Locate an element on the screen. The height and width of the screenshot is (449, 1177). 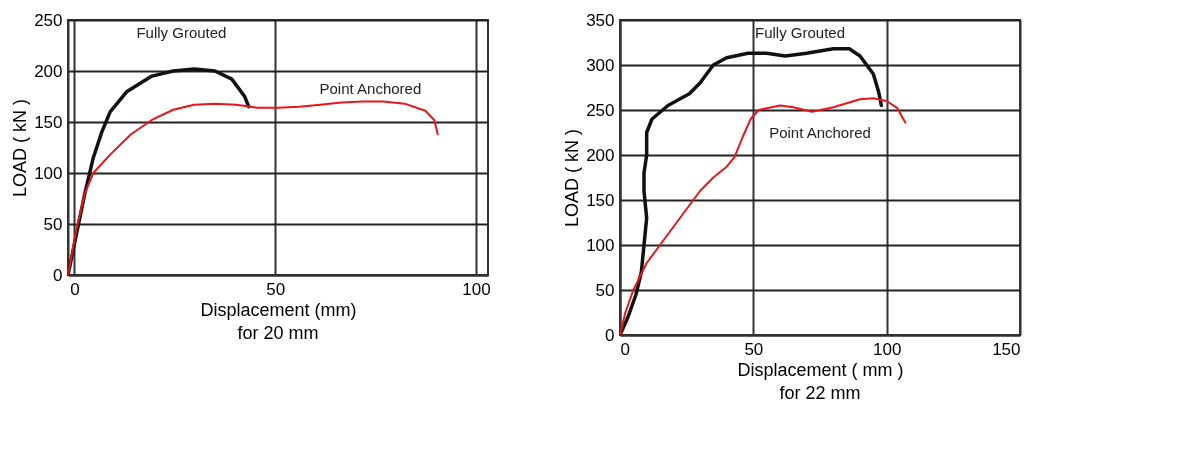
x-tick-label: 150 is located at coordinates (1006, 349).